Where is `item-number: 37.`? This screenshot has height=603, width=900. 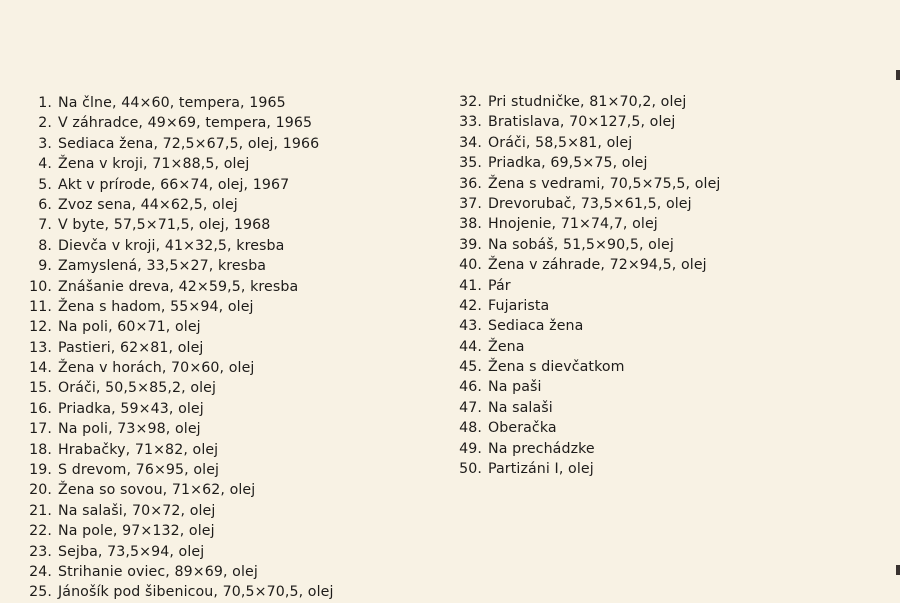 item-number: 37. is located at coordinates (470, 203).